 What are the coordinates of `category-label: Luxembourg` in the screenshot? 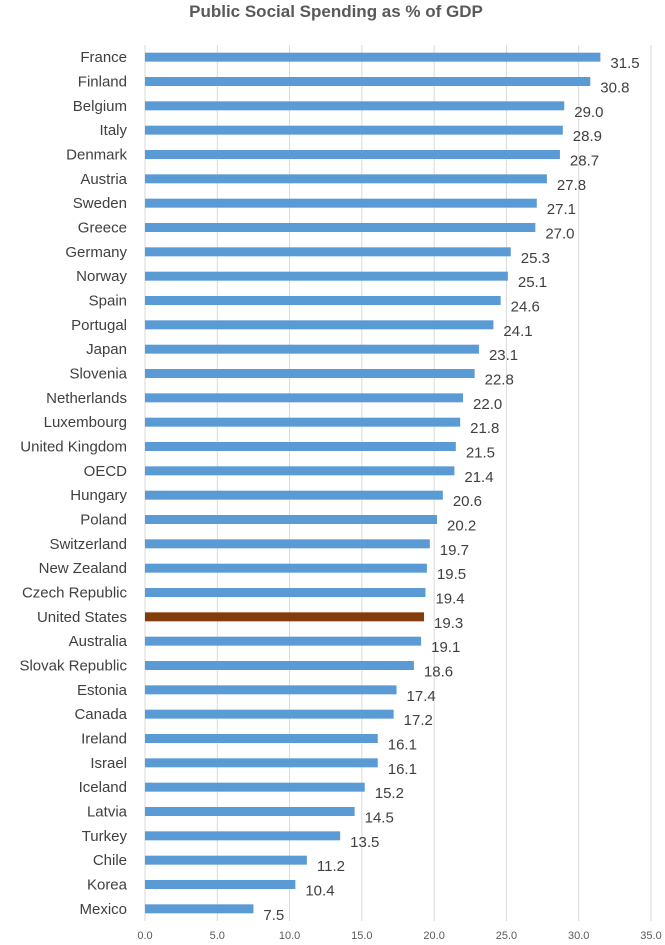 It's located at (85, 422).